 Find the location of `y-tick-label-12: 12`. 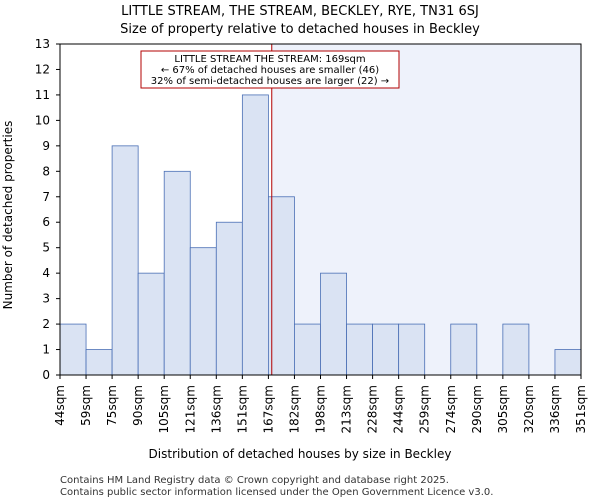

y-tick-label-12: 12 is located at coordinates (42, 69).